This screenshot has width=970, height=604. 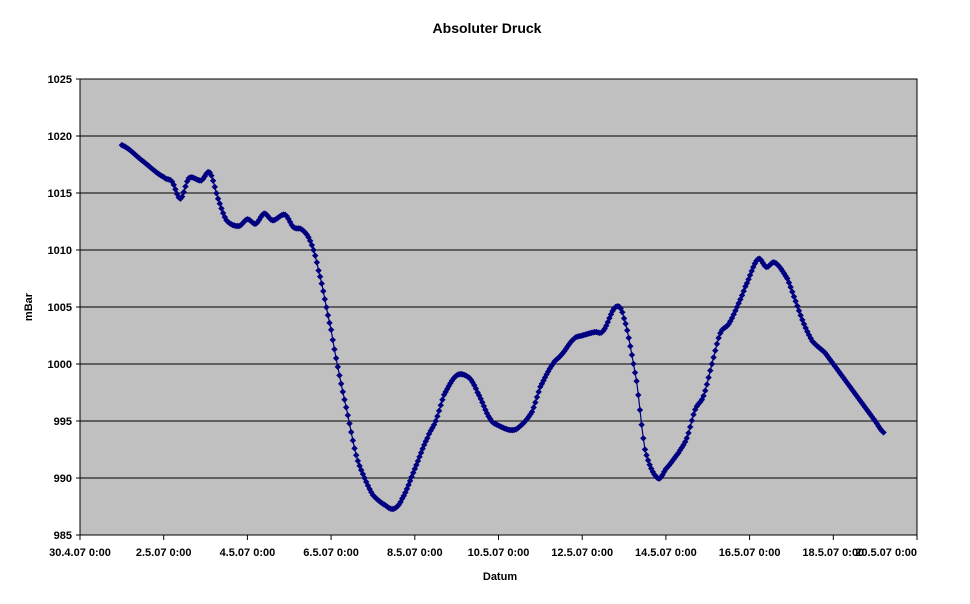 I want to click on x-tick-label: 30.4.07 0:00, so click(x=80, y=553).